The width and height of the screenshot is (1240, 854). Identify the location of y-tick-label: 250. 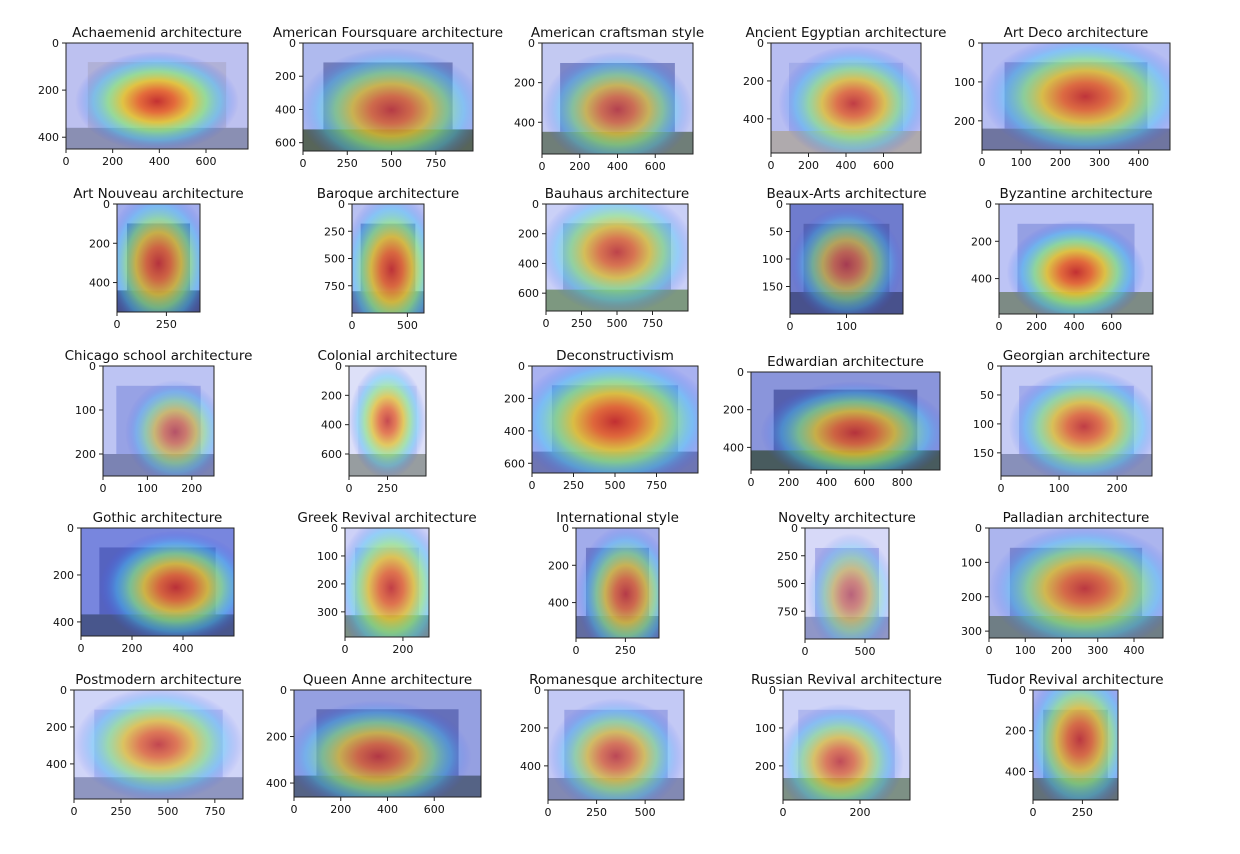
(787, 556).